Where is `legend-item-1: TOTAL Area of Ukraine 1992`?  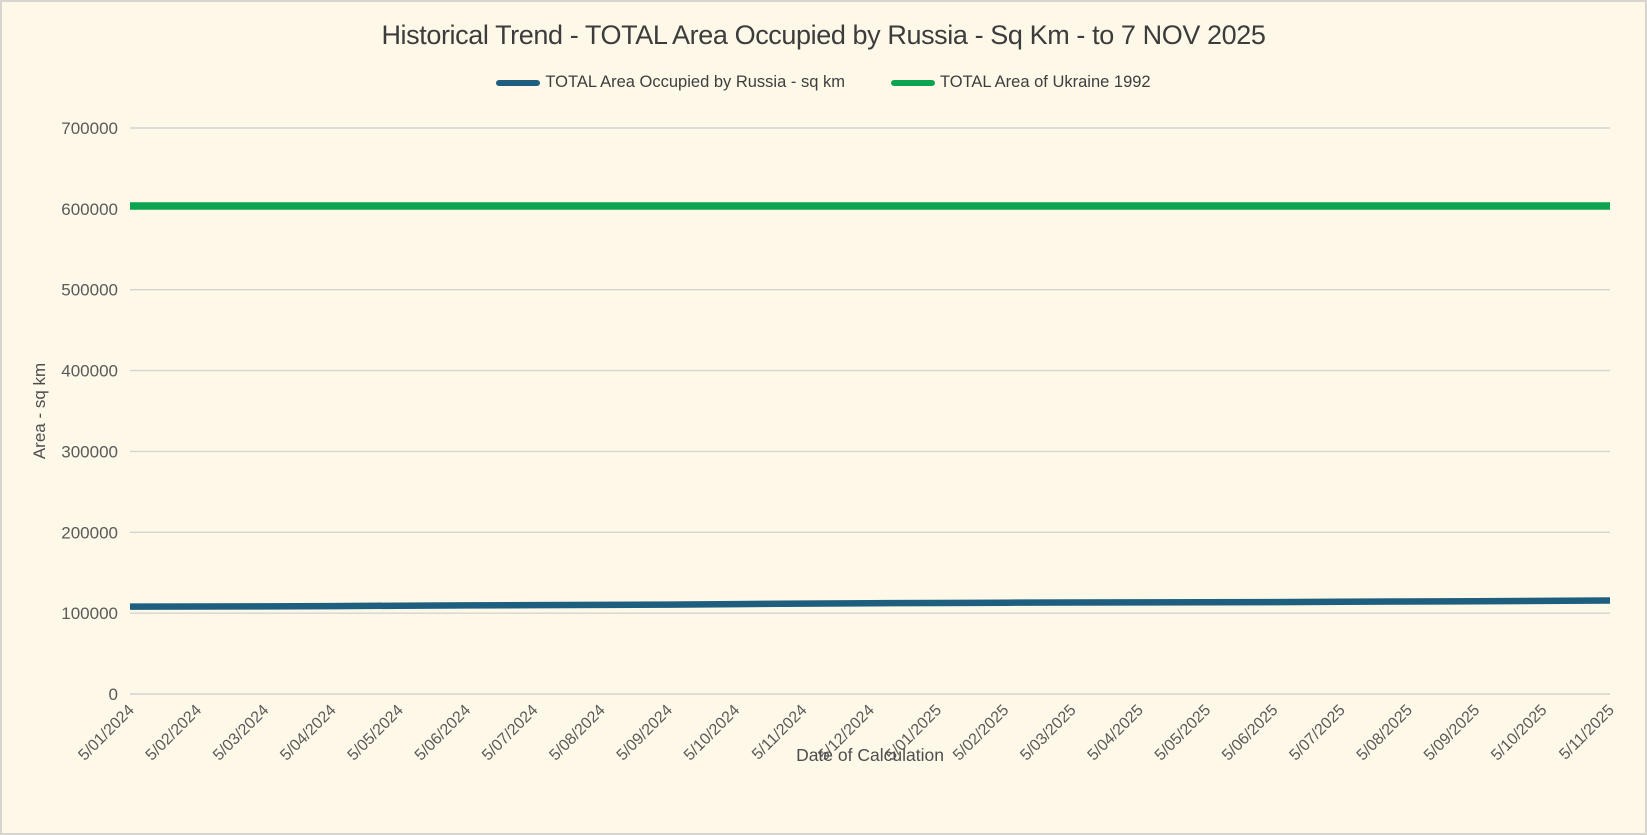 legend-item-1: TOTAL Area of Ukraine 1992 is located at coordinates (1020, 82).